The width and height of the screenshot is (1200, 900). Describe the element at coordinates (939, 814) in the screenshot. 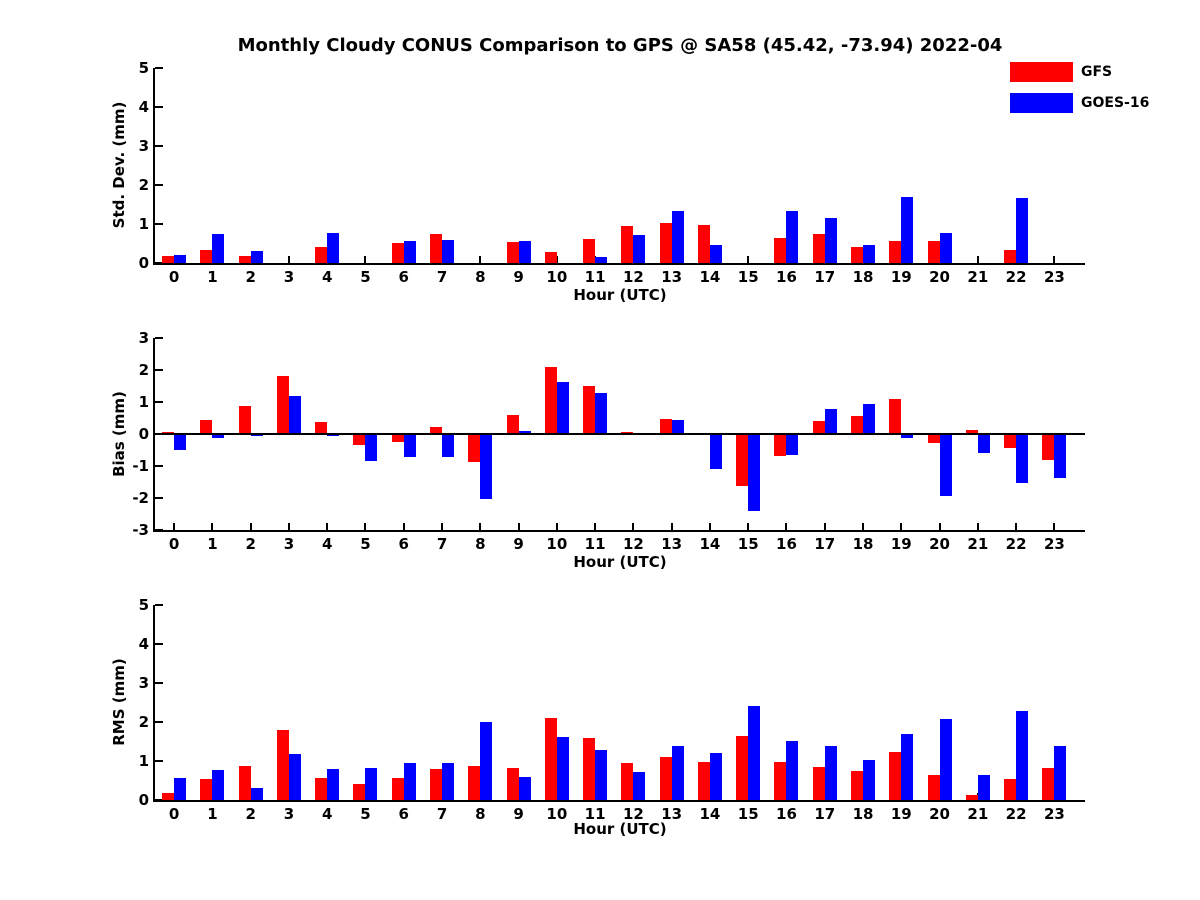

I see `x-tick-label: 20` at that location.